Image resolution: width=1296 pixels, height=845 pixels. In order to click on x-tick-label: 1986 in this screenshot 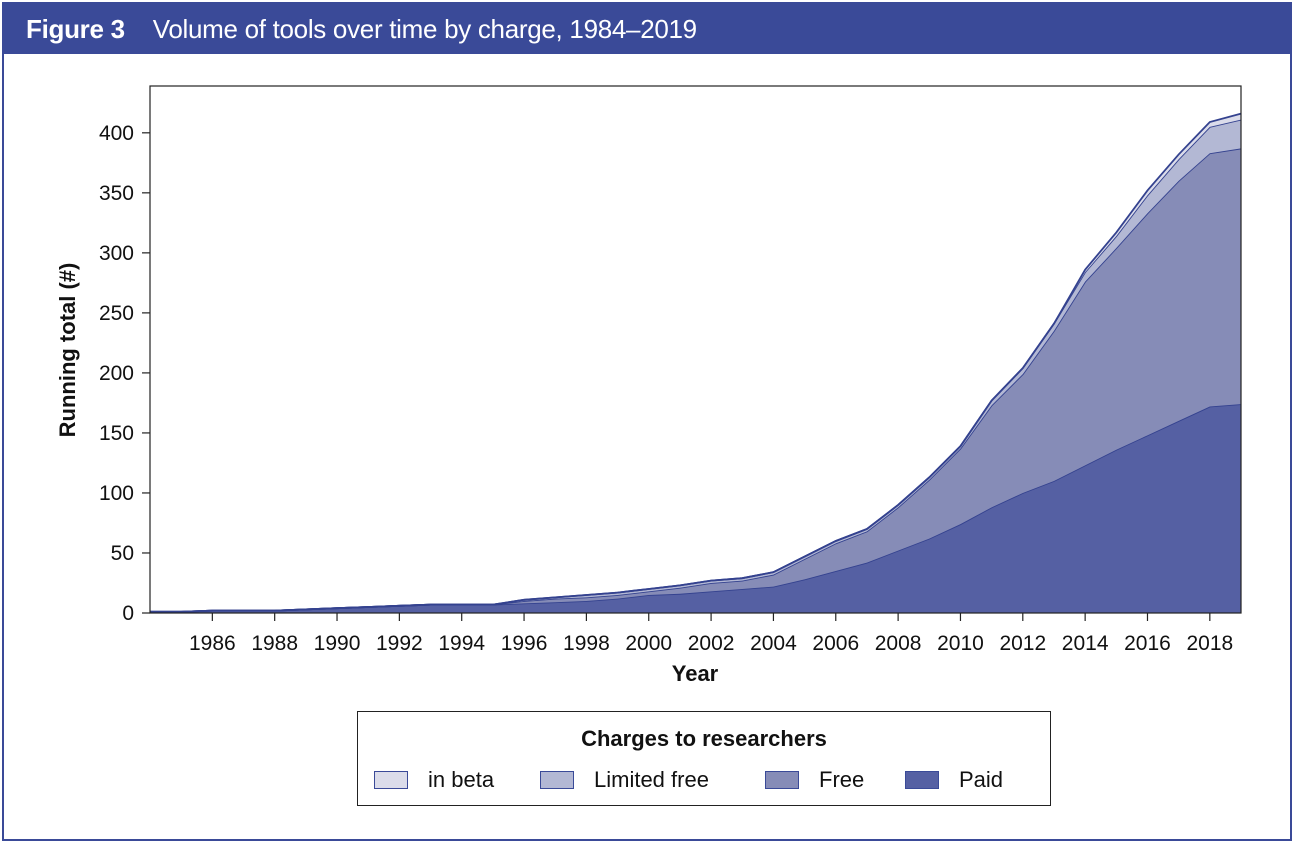, I will do `click(212, 643)`.